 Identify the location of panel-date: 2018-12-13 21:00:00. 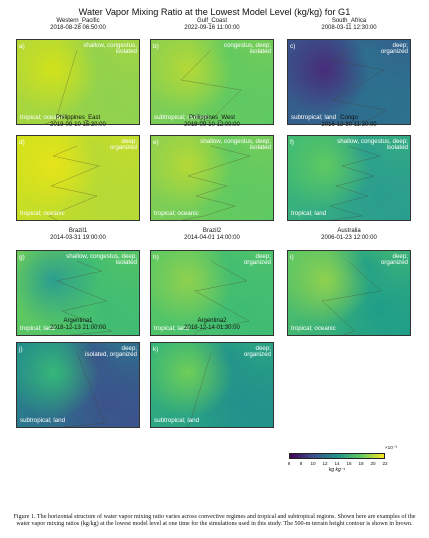
(78, 327).